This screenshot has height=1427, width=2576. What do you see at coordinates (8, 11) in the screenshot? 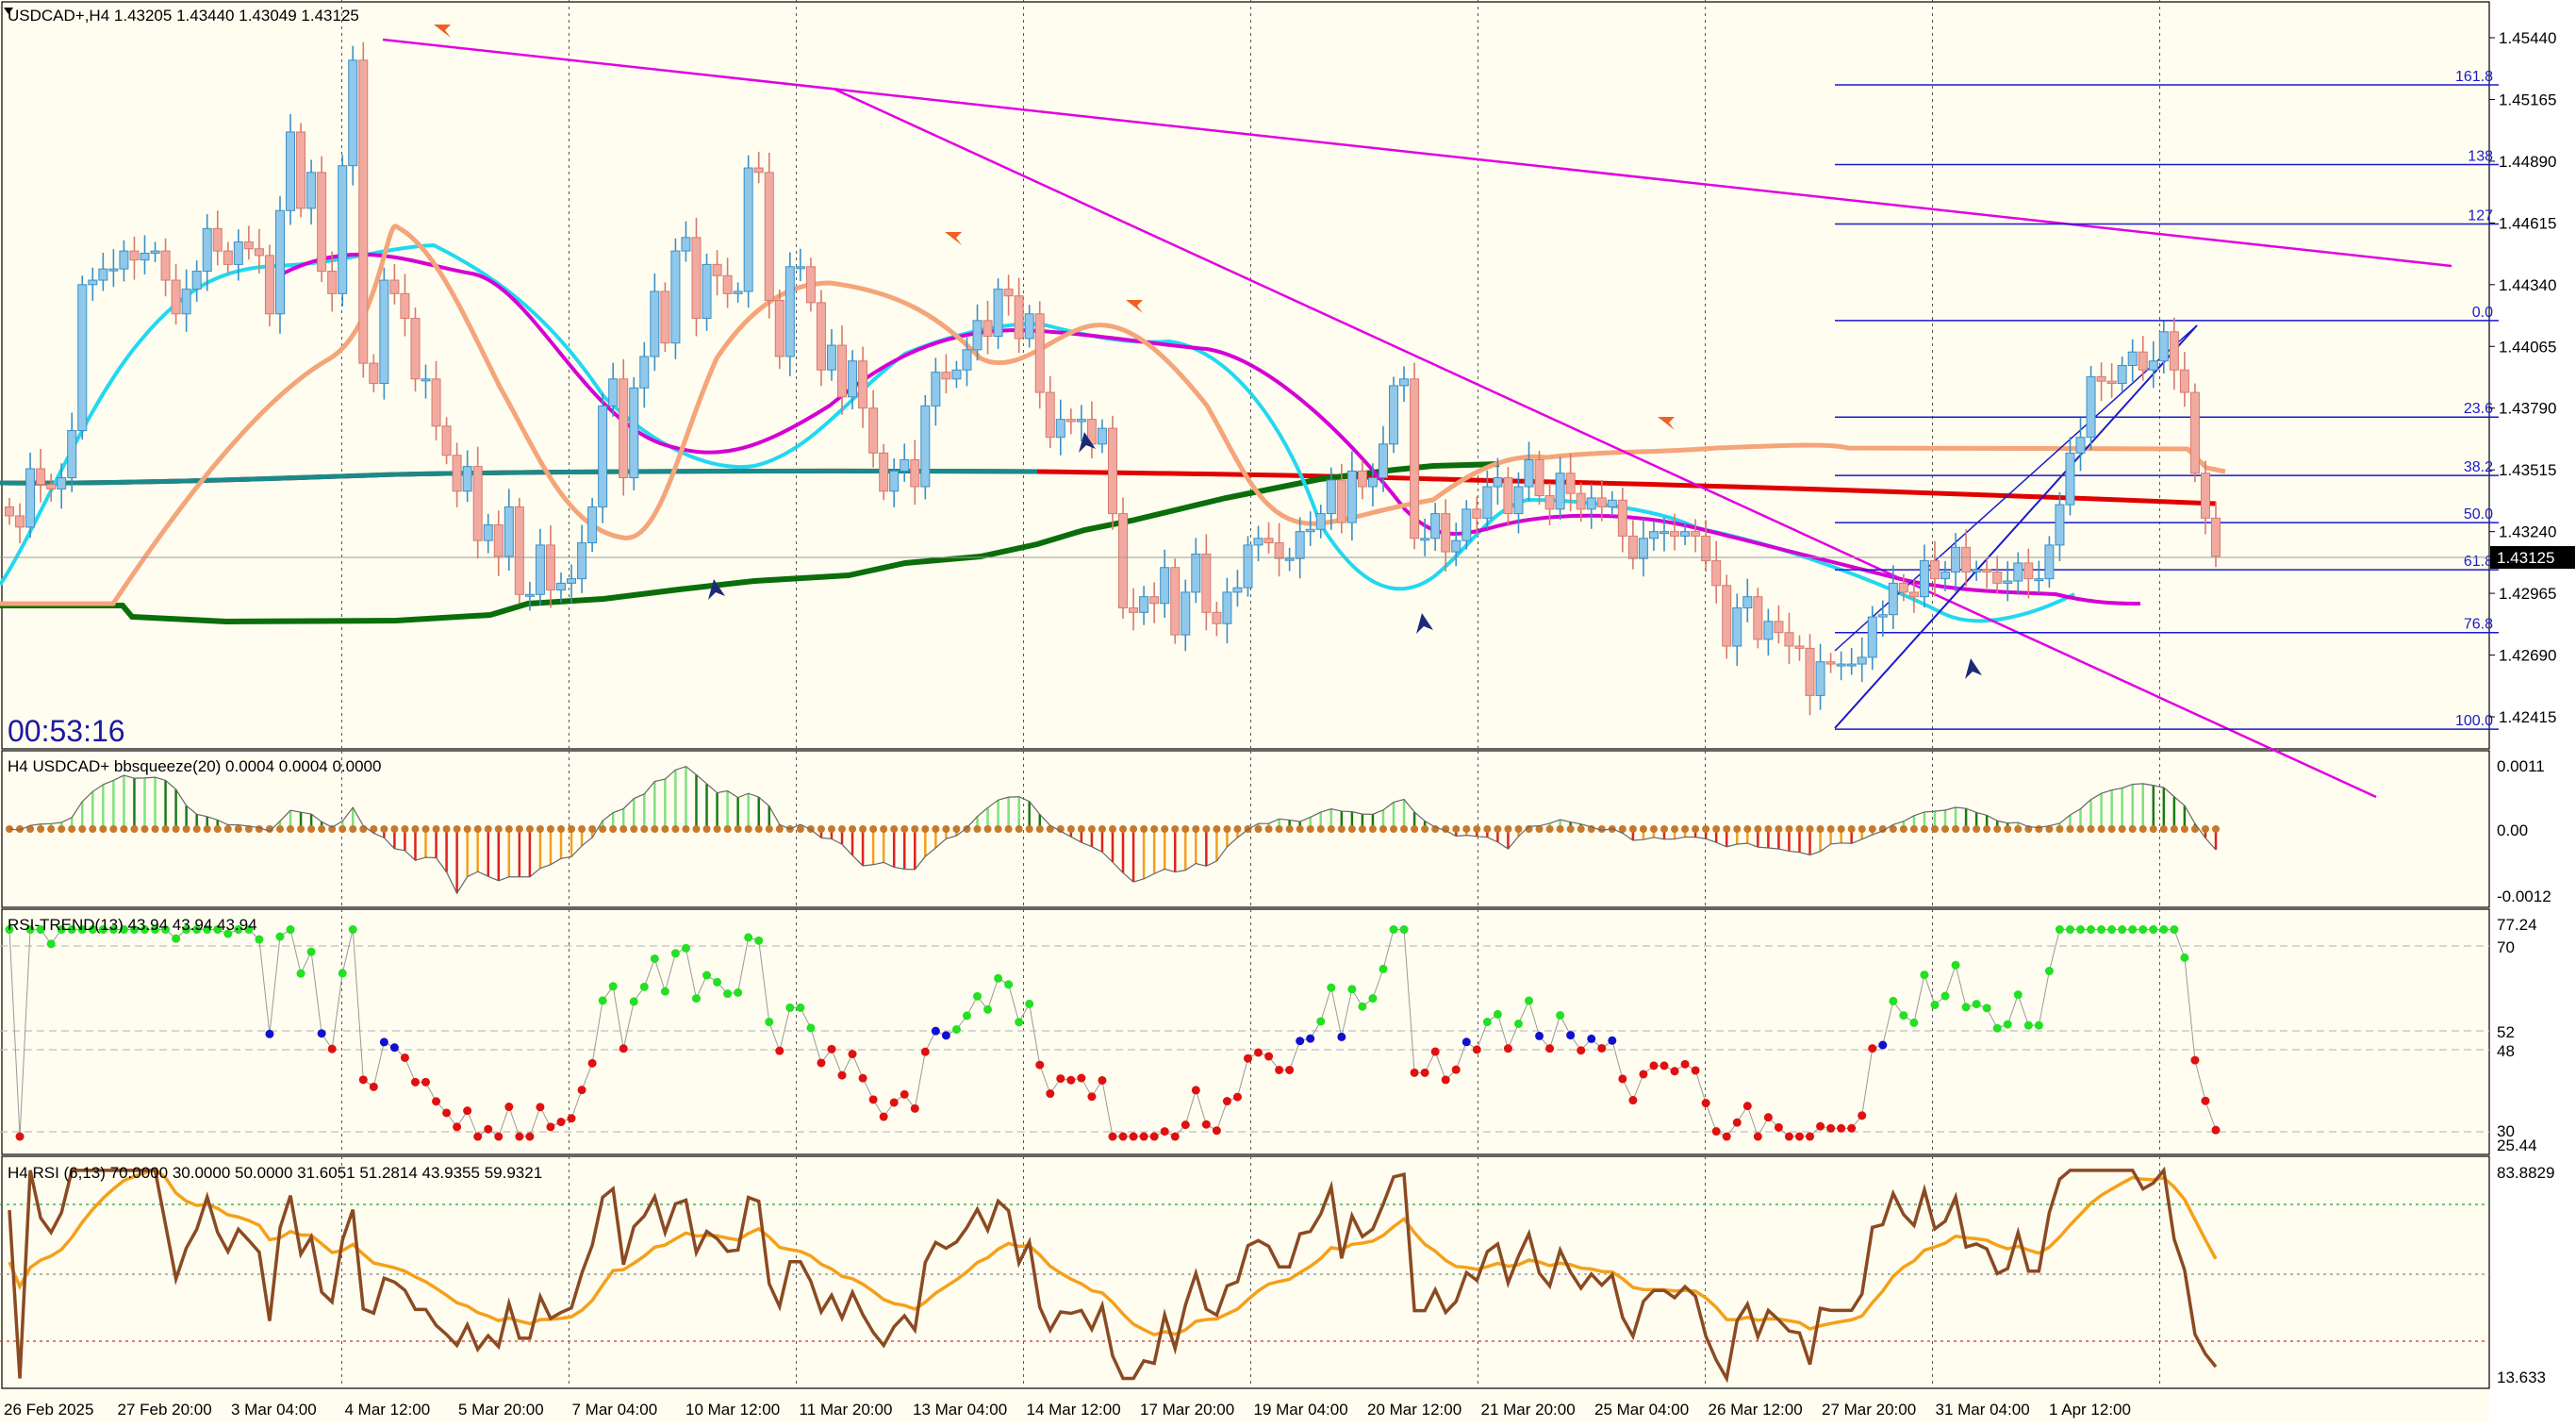
I see `menu-triangle-icon` at bounding box center [8, 11].